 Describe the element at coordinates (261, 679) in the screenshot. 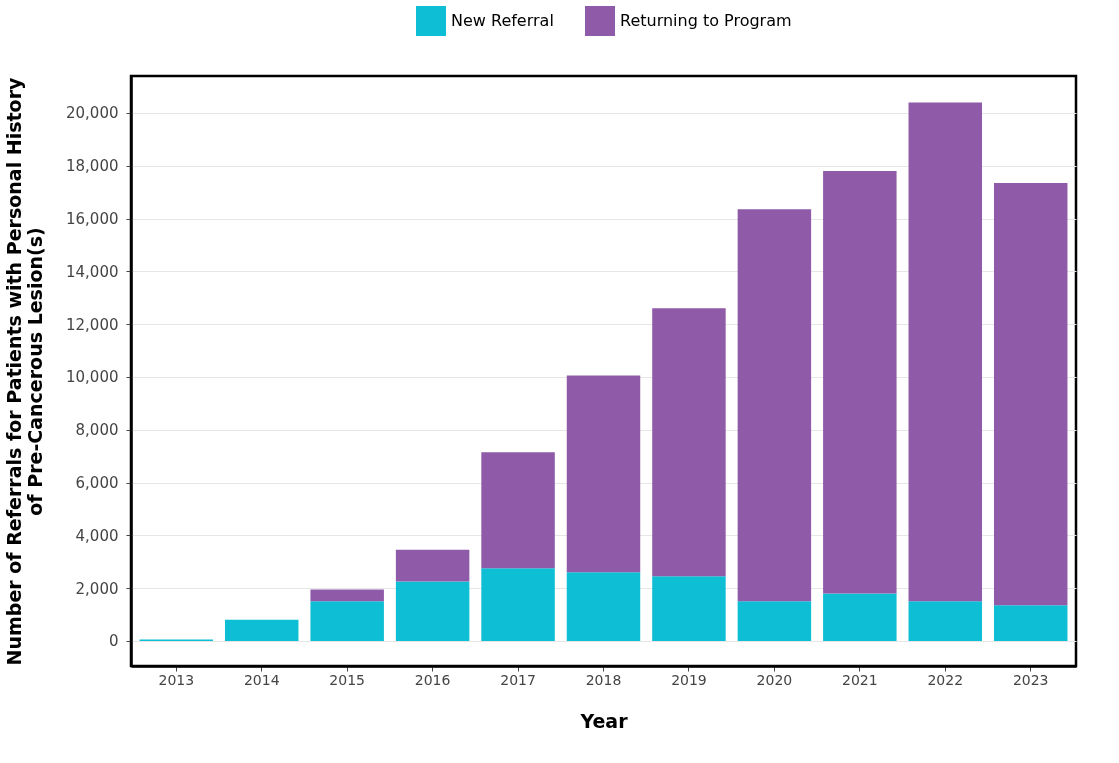

I see `x-tick-label: 2014` at that location.